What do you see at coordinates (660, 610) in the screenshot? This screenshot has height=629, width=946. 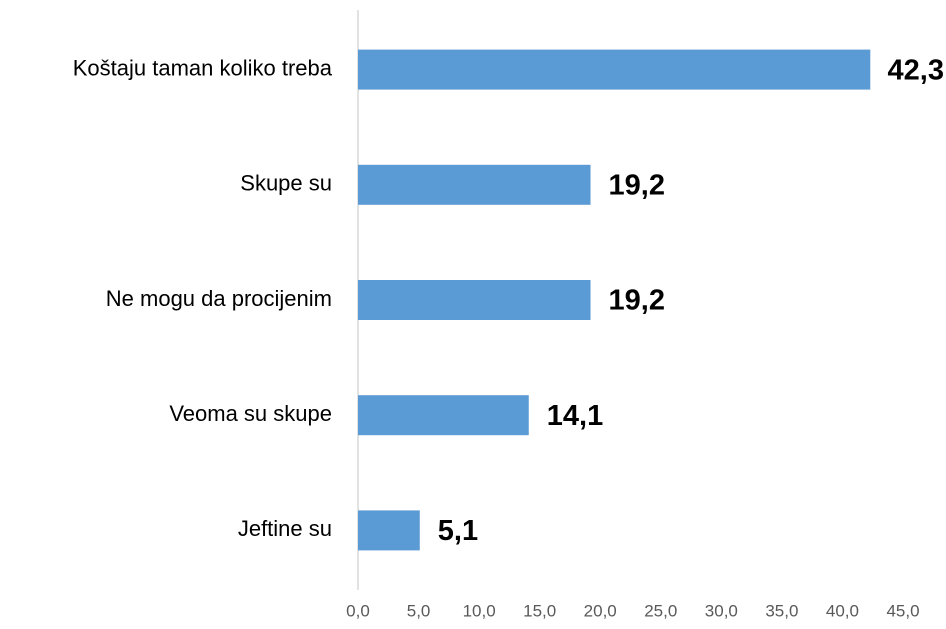 I see `x-tick-label: 25,0` at bounding box center [660, 610].